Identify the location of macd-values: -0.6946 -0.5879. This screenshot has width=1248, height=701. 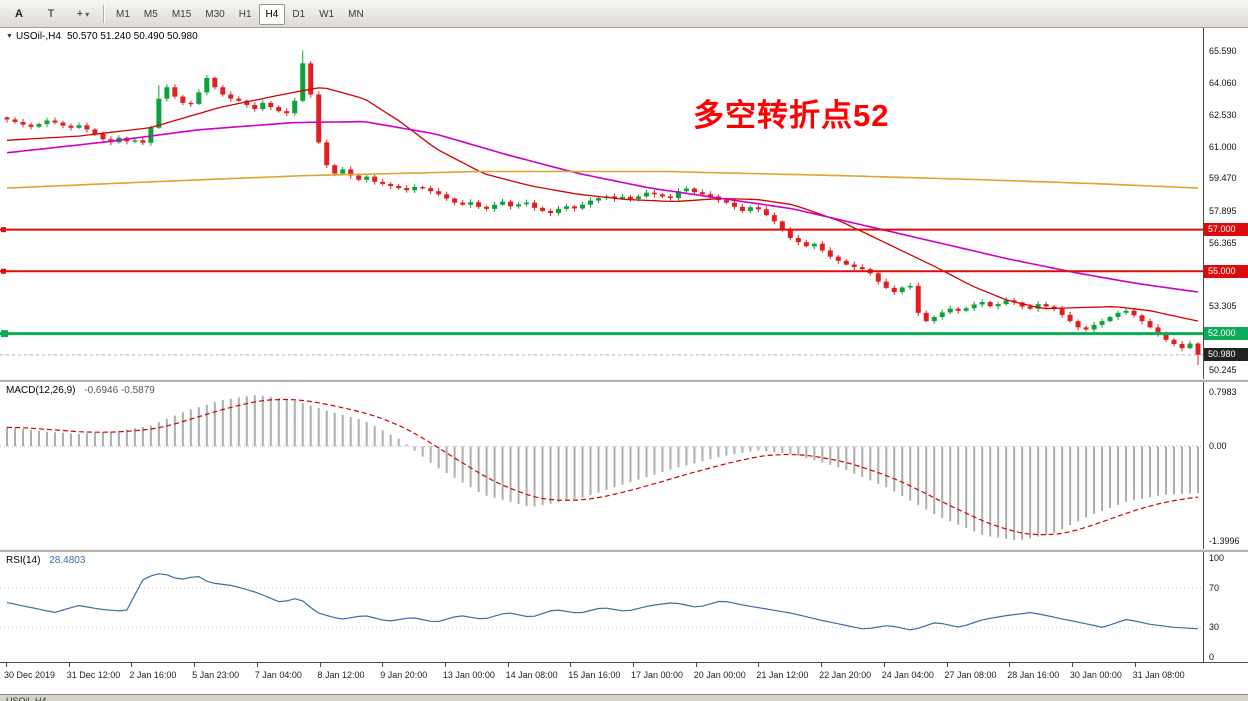
(119, 390).